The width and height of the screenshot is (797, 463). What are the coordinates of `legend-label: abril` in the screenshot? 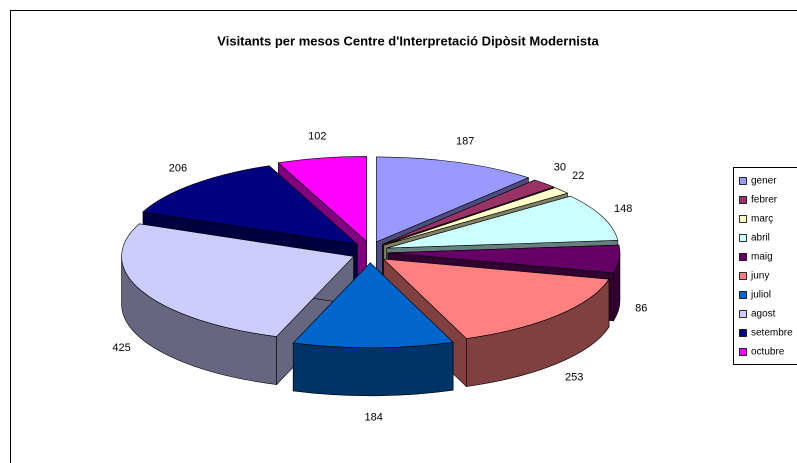 It's located at (760, 238).